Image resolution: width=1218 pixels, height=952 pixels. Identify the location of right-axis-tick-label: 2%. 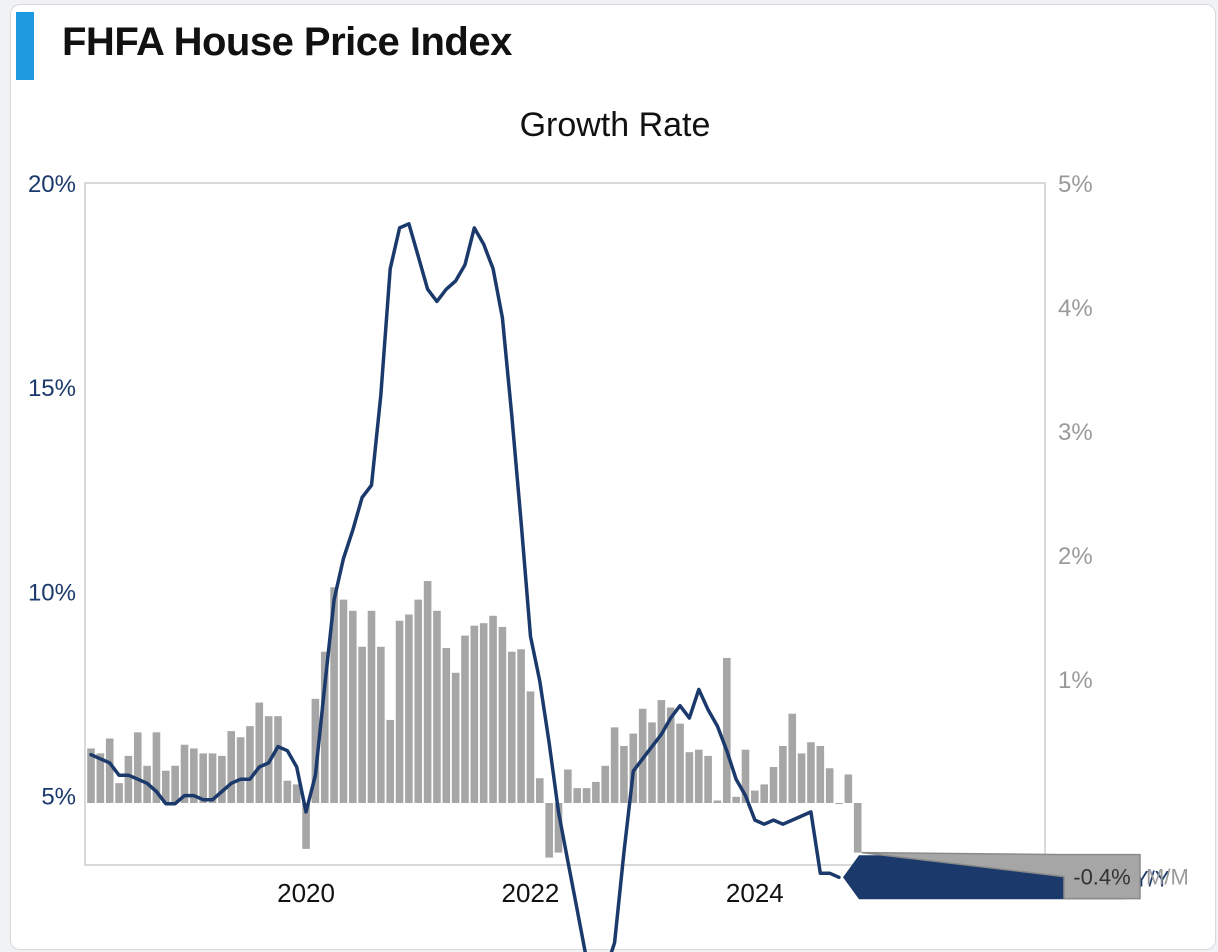
(1075, 556).